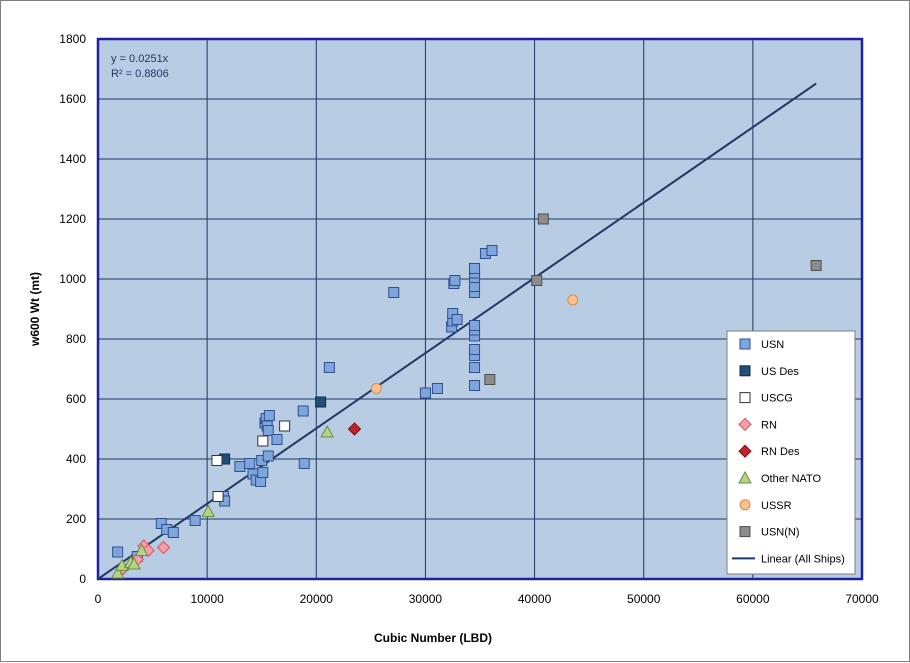 The width and height of the screenshot is (910, 663). What do you see at coordinates (207, 599) in the screenshot?
I see `x-tick-label: 10000` at bounding box center [207, 599].